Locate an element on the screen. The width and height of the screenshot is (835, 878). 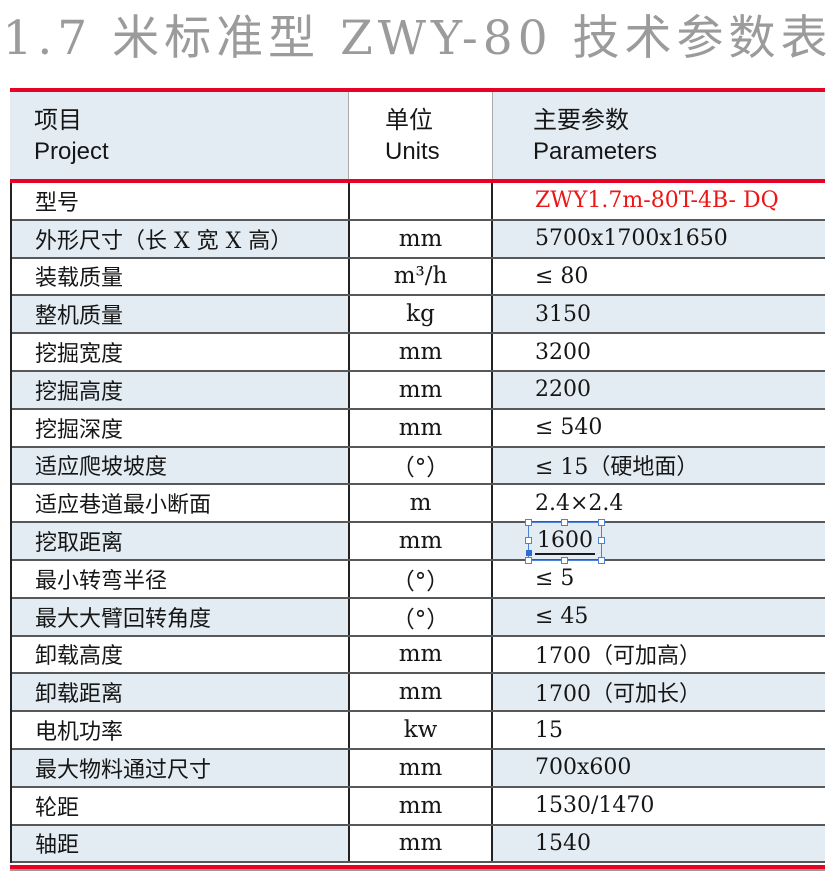
table-row: 最小转弯半径 （°） ≤ 5 is located at coordinates (418, 579).